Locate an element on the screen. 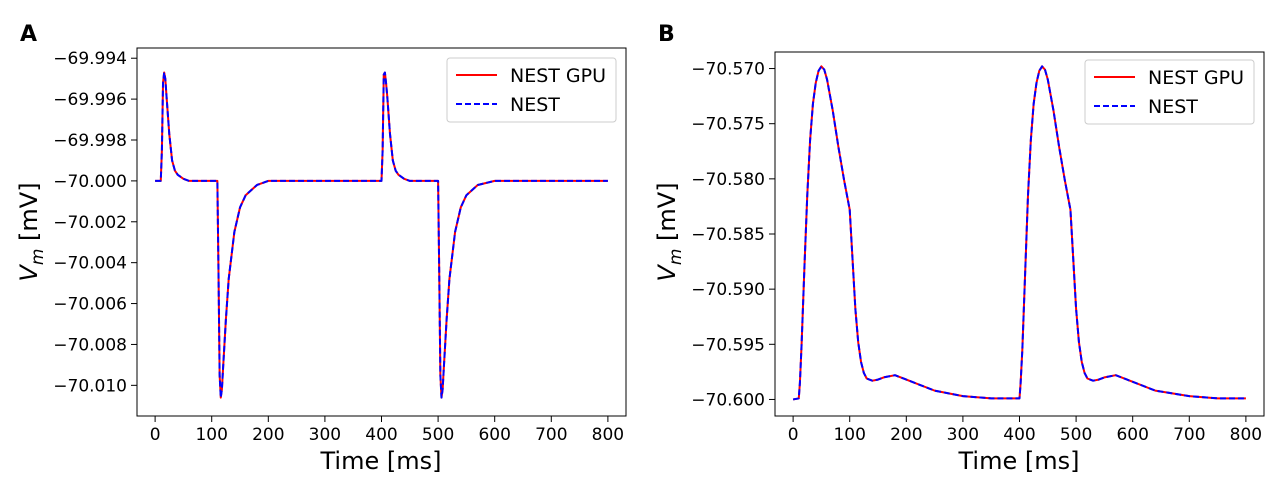 This screenshot has height=485, width=1279. chart-b-x-tick-label: 500 is located at coordinates (1076, 435).